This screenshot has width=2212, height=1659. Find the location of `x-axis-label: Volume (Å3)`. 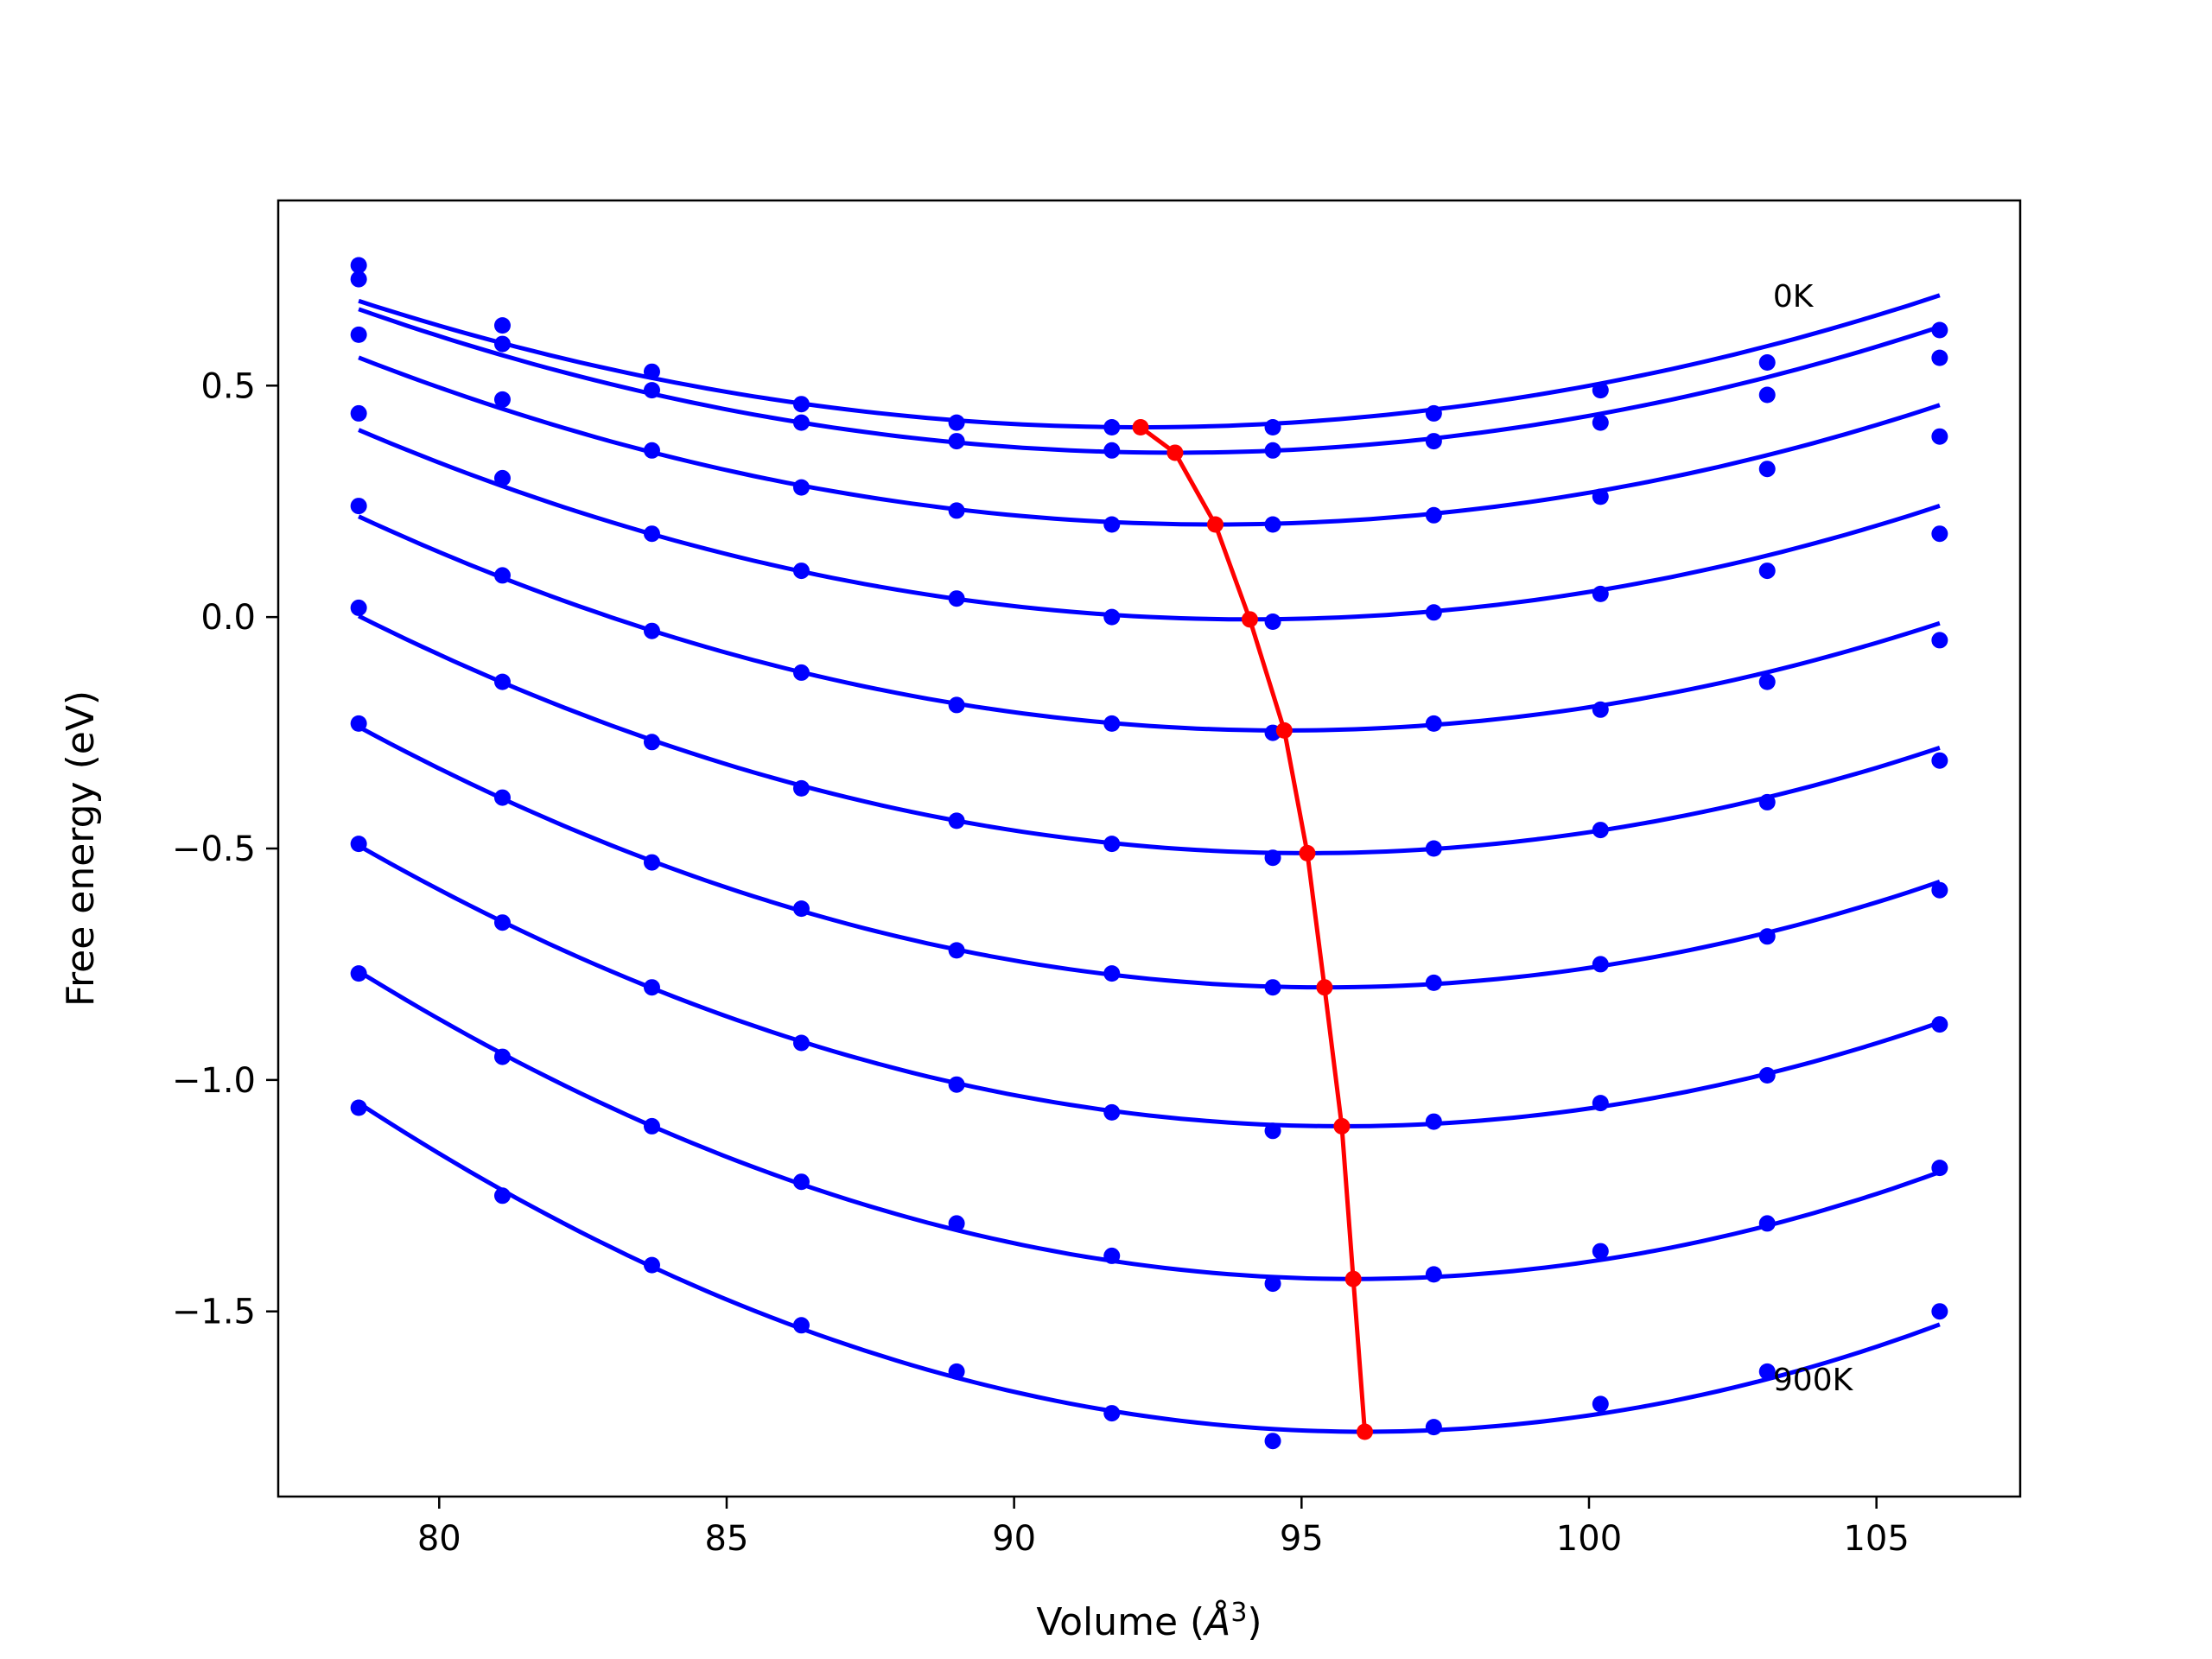

x-axis-label: Volume (Å3) is located at coordinates (1149, 1621).